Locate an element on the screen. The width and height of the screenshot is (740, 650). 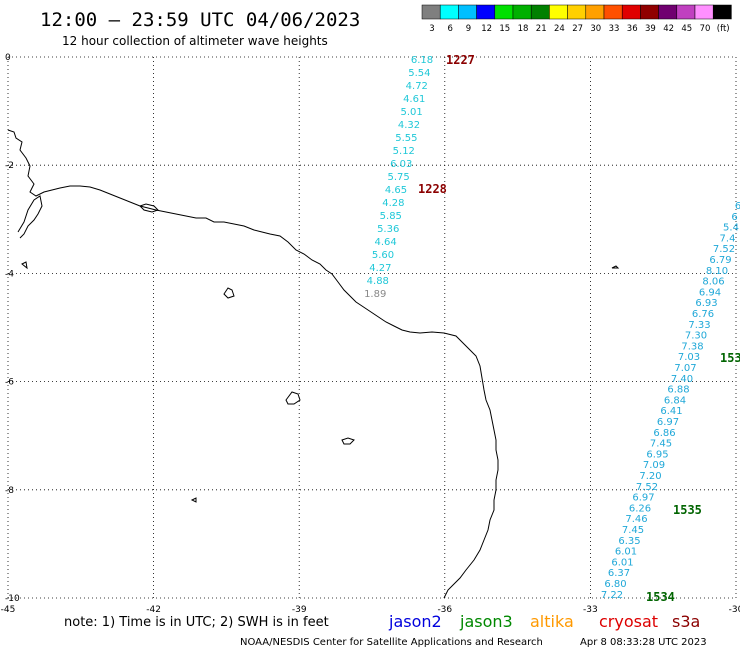
swh-value: 7.22 is located at coordinates (612, 595).